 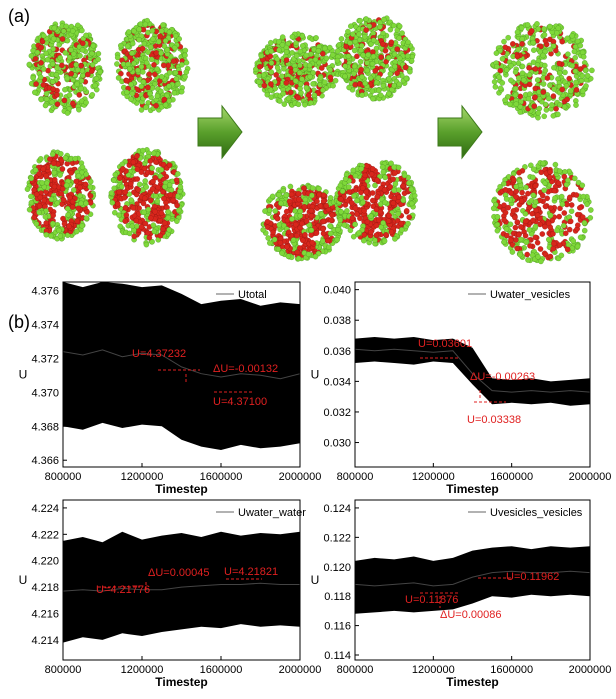 I want to click on panel-label: (a), so click(x=19, y=16).